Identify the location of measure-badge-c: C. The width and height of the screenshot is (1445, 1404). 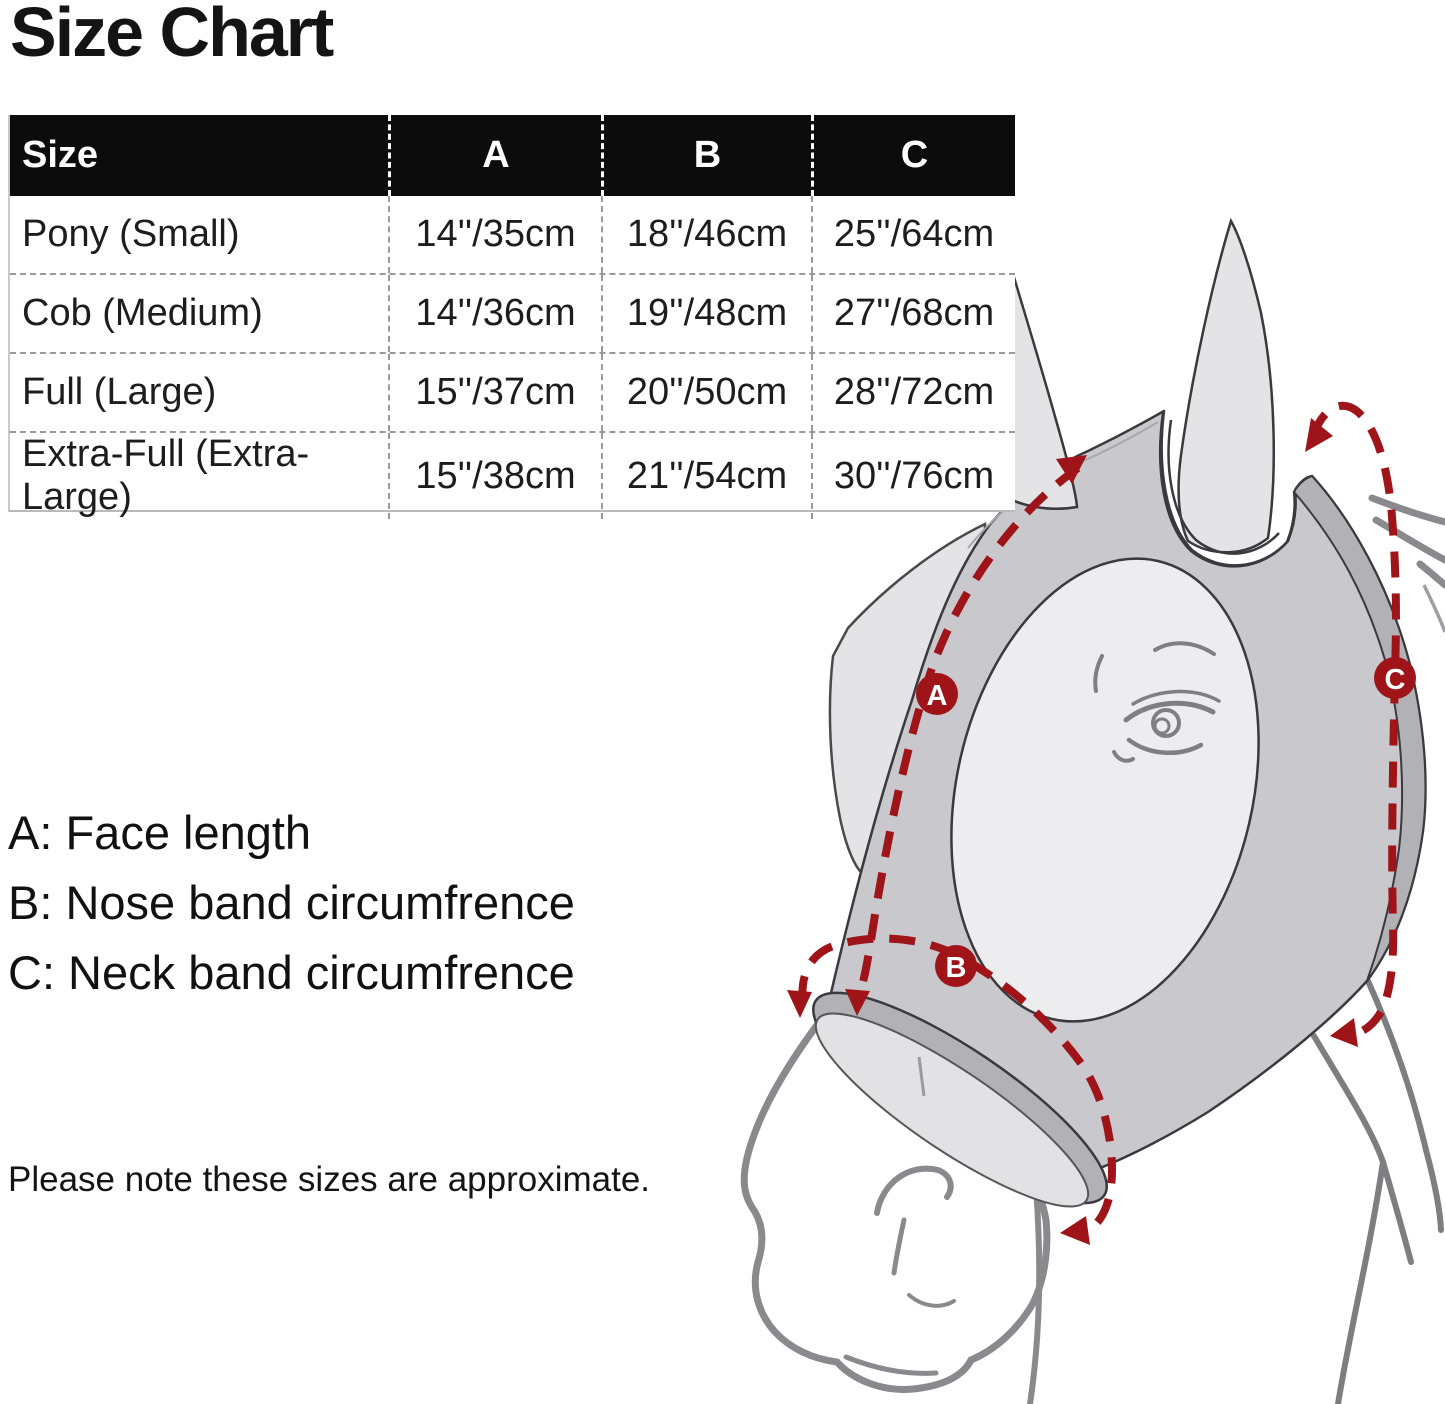
(1395, 678).